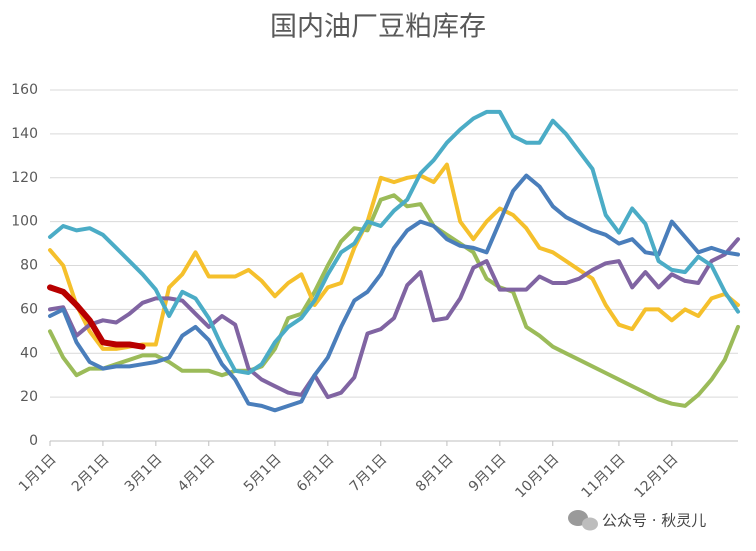 The height and width of the screenshot is (551, 756). Describe the element at coordinates (29, 397) in the screenshot. I see `y-tick-label: 20` at that location.